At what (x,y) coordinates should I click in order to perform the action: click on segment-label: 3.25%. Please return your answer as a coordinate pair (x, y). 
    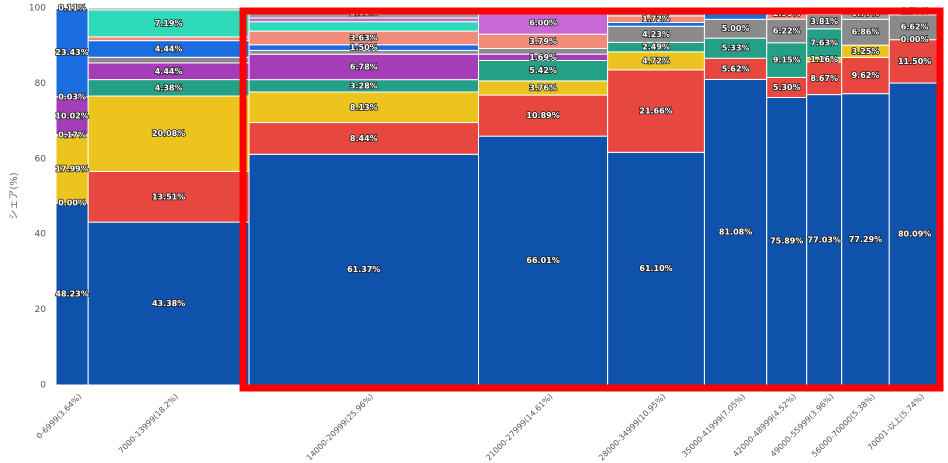
    Looking at the image, I should click on (866, 51).